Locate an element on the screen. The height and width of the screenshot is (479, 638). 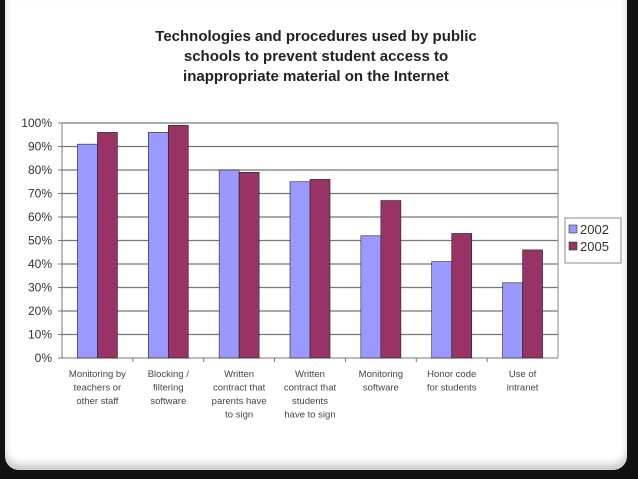
legend-swatch-2005 is located at coordinates (573, 246).